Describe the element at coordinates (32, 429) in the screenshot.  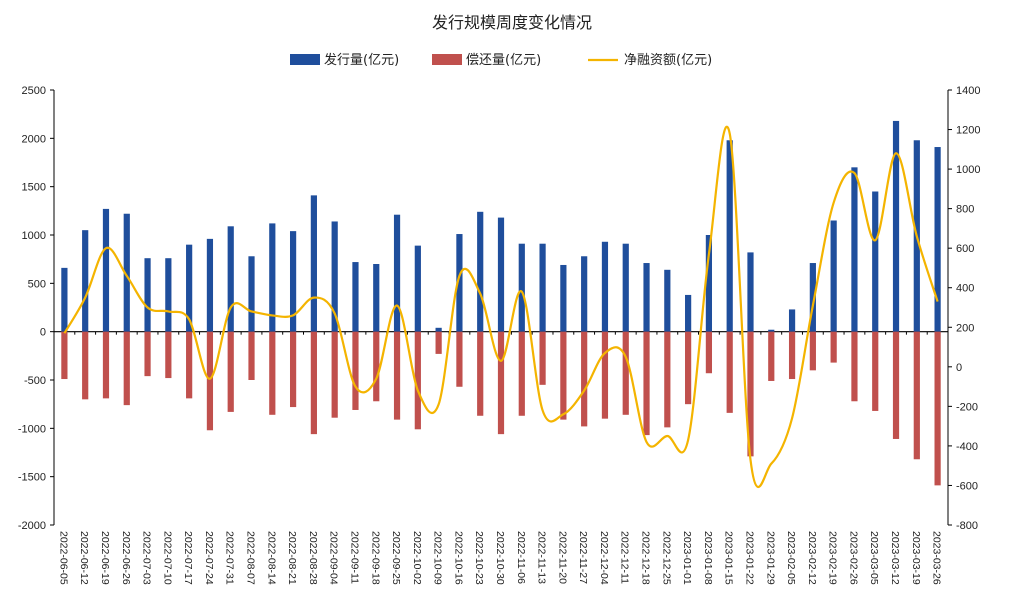
I see `left-tick-label: -1000` at that location.